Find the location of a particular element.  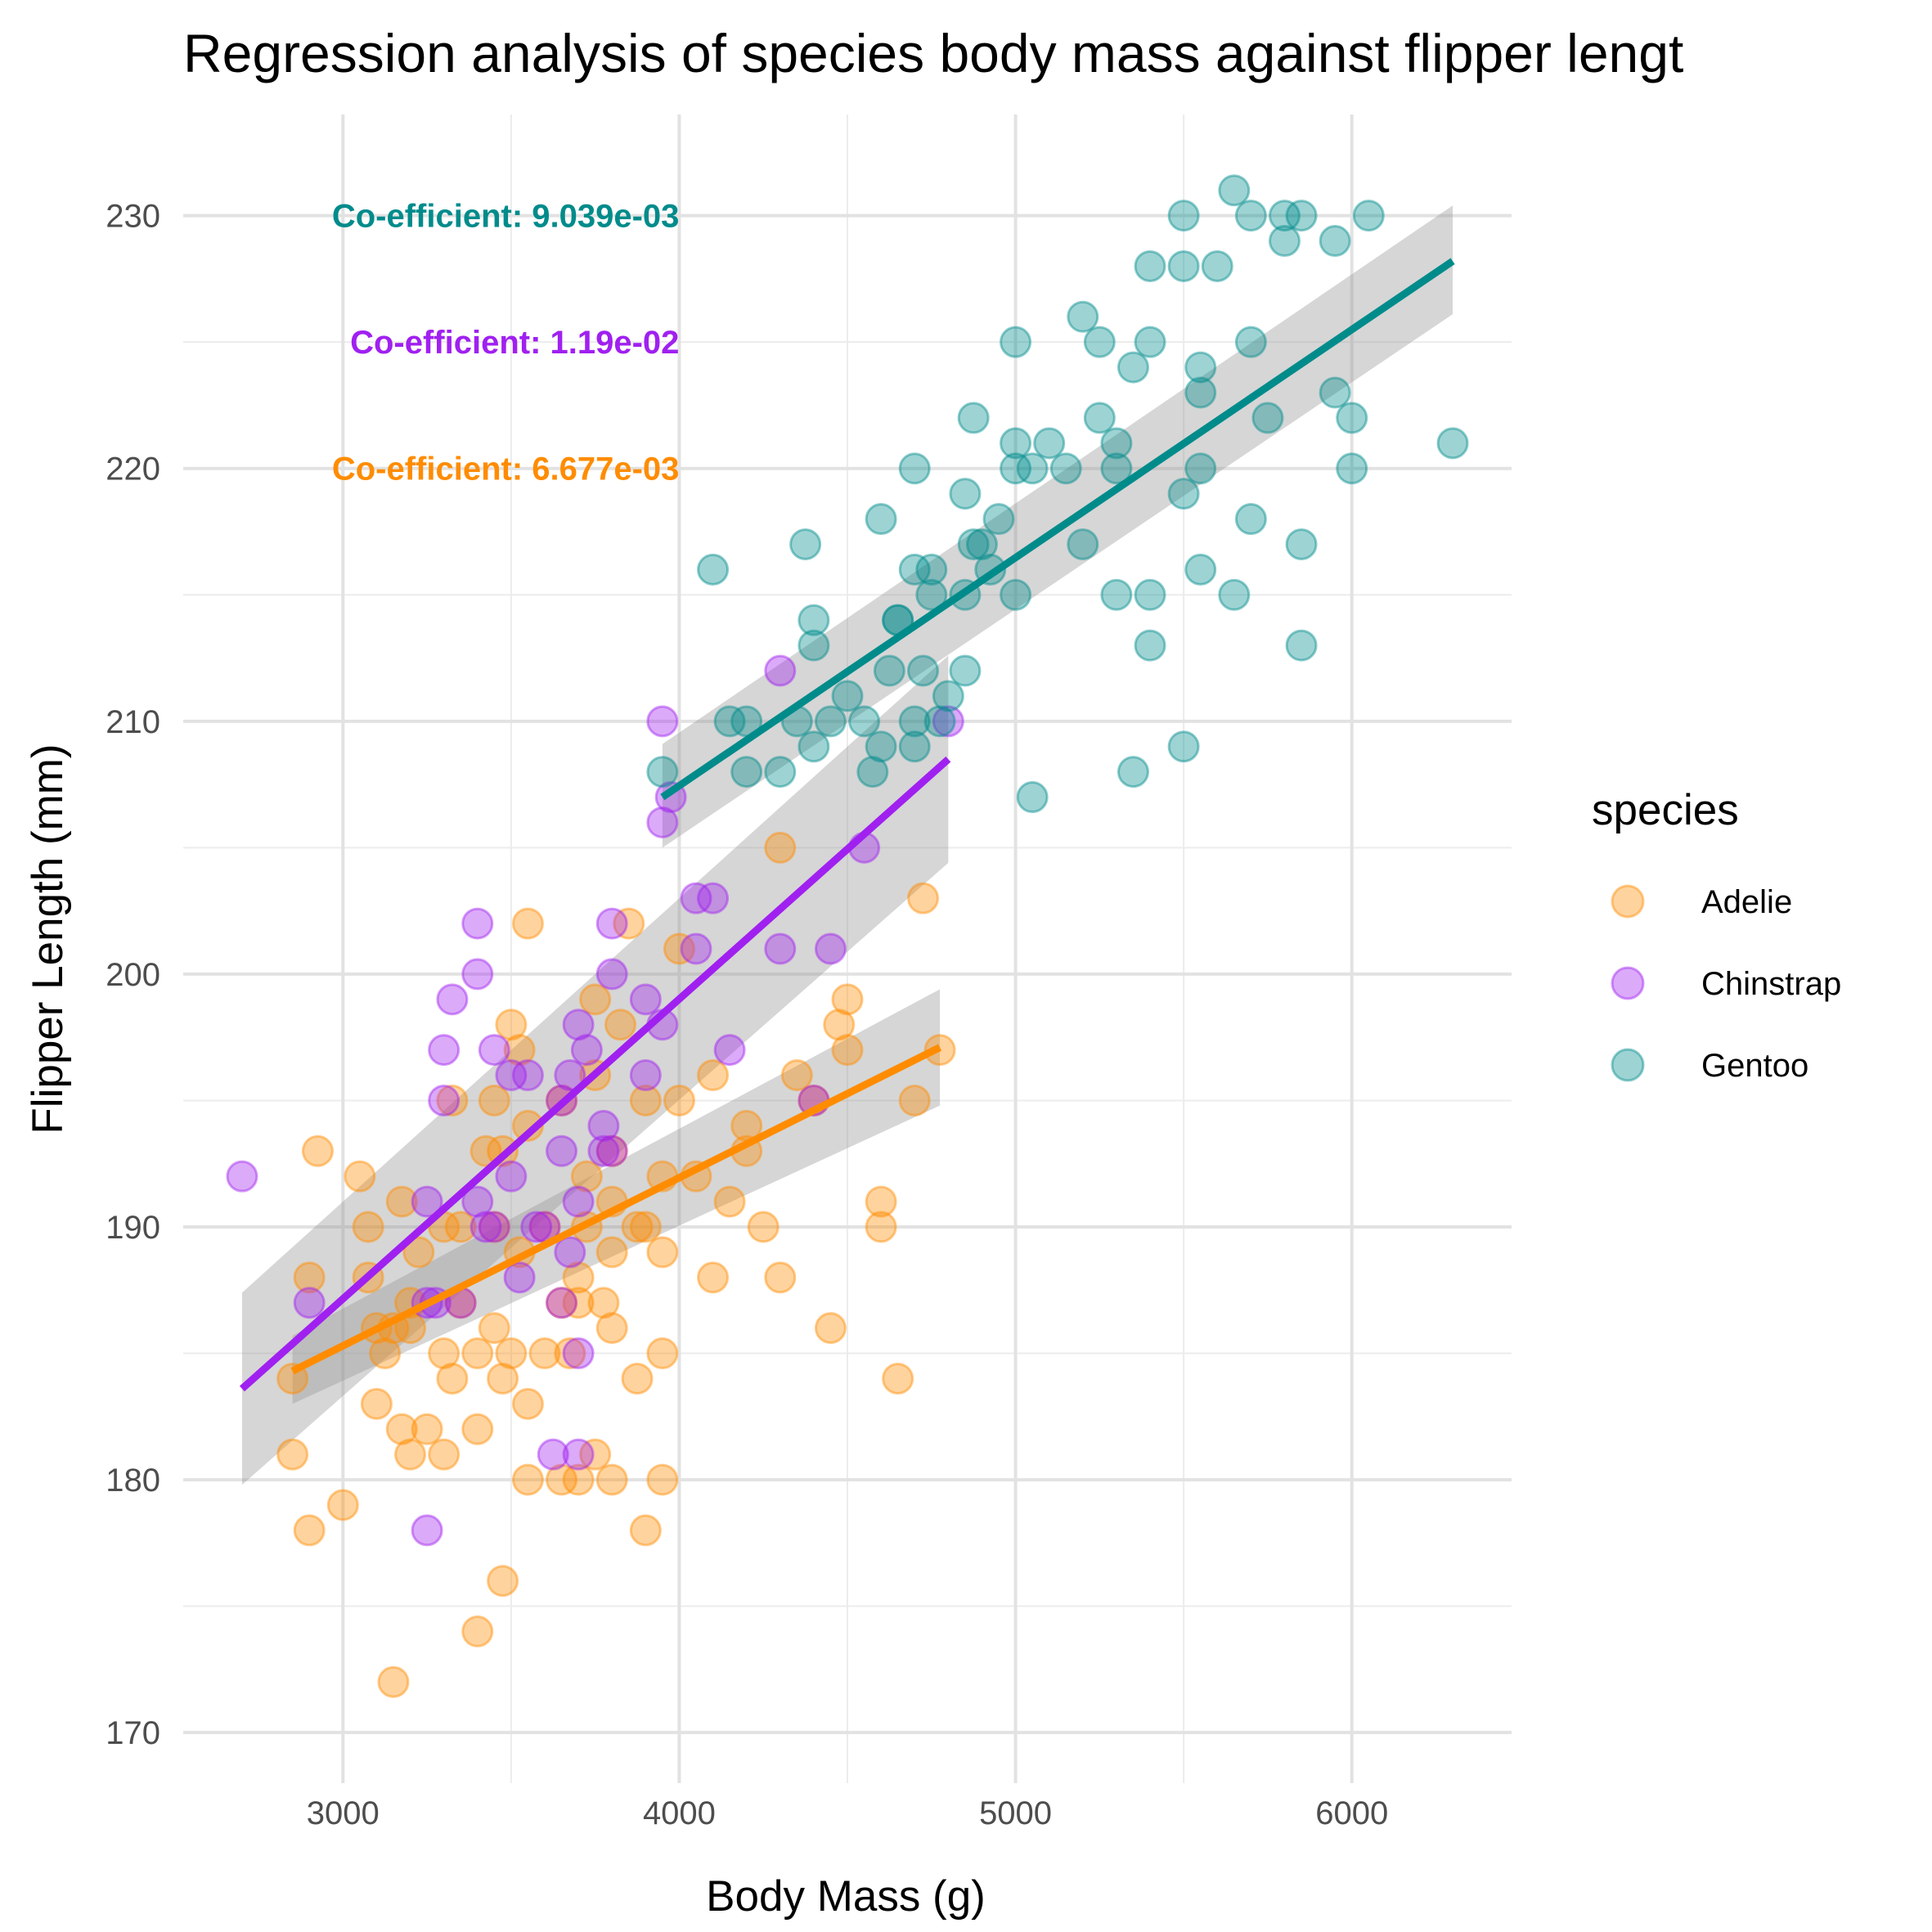

legend-label: Adelie is located at coordinates (1746, 902).